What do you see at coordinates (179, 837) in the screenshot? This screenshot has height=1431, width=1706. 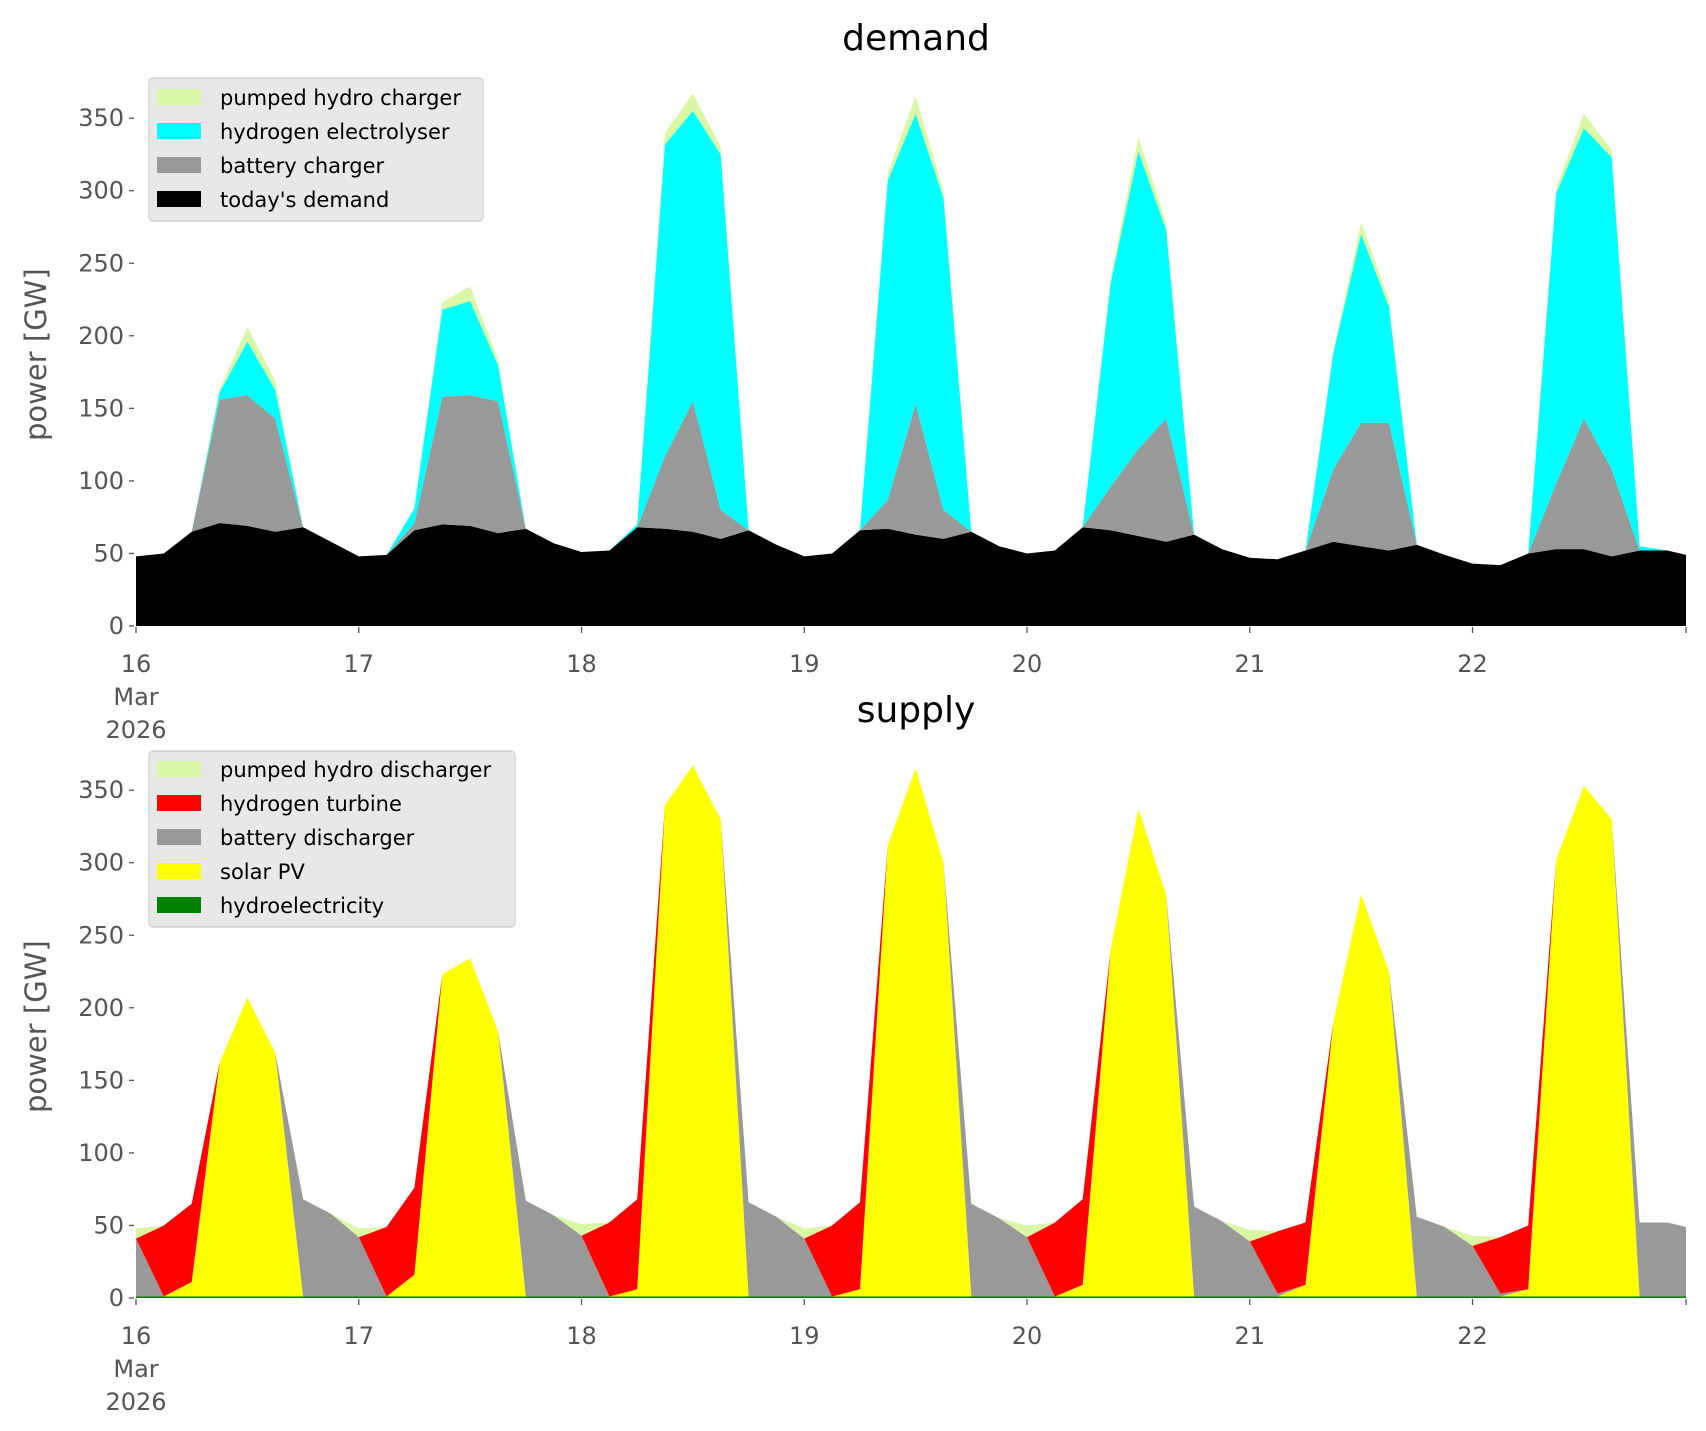 I see `legend-swatch-battery-discharger` at bounding box center [179, 837].